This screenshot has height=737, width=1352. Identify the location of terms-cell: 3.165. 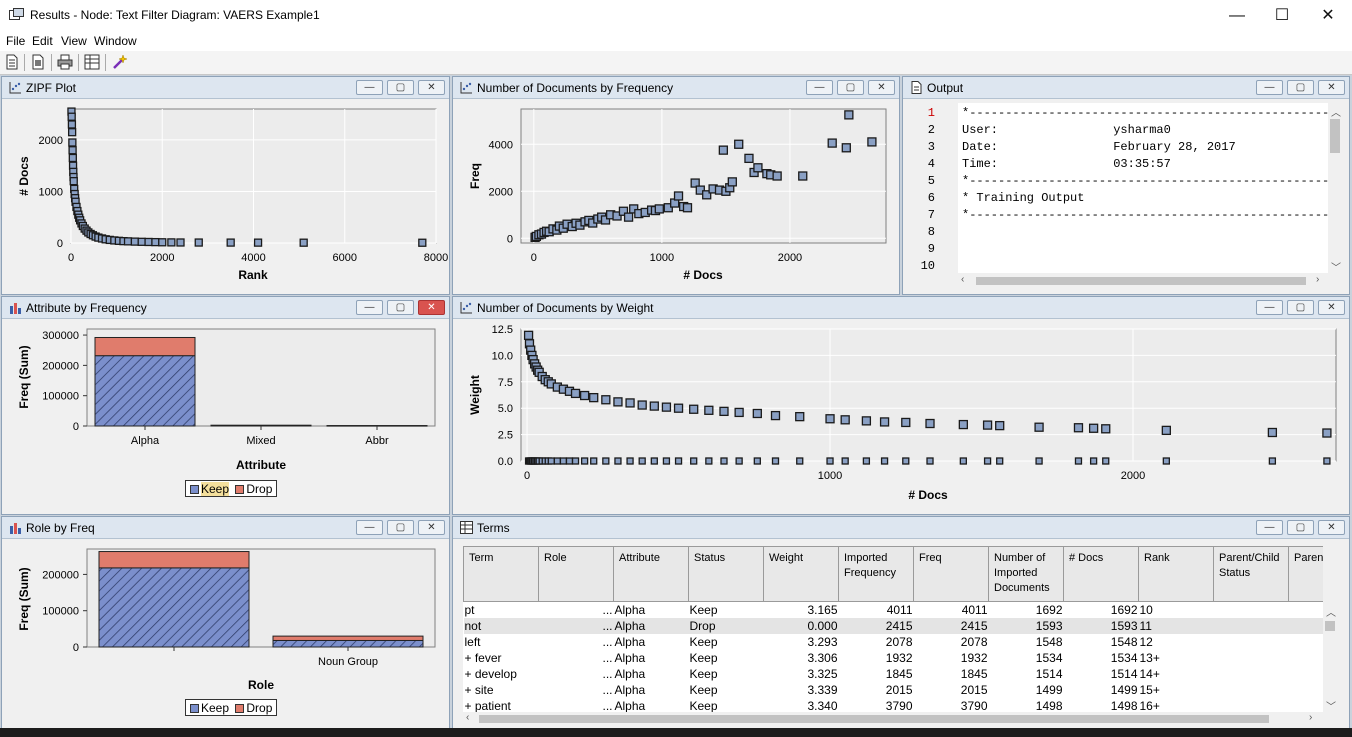
(822, 609).